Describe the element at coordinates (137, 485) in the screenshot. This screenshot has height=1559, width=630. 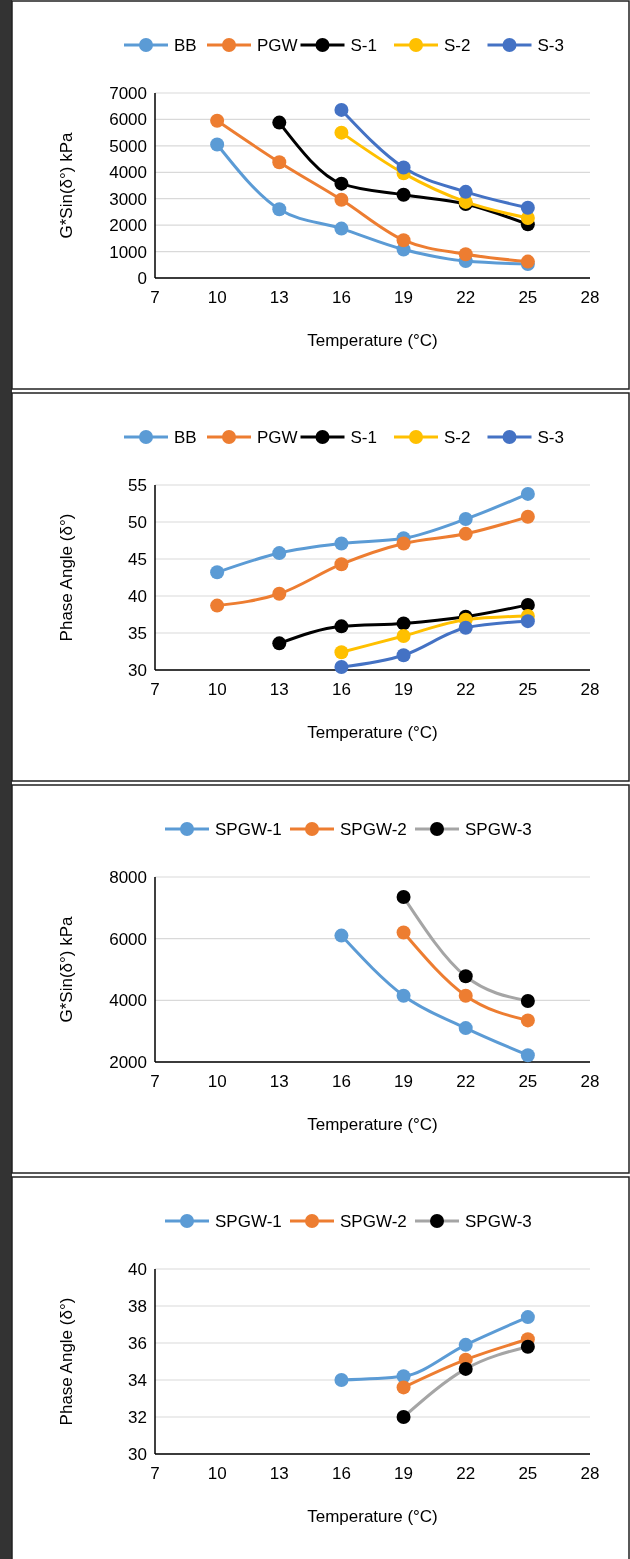
I see `y-tick-label: 55` at that location.